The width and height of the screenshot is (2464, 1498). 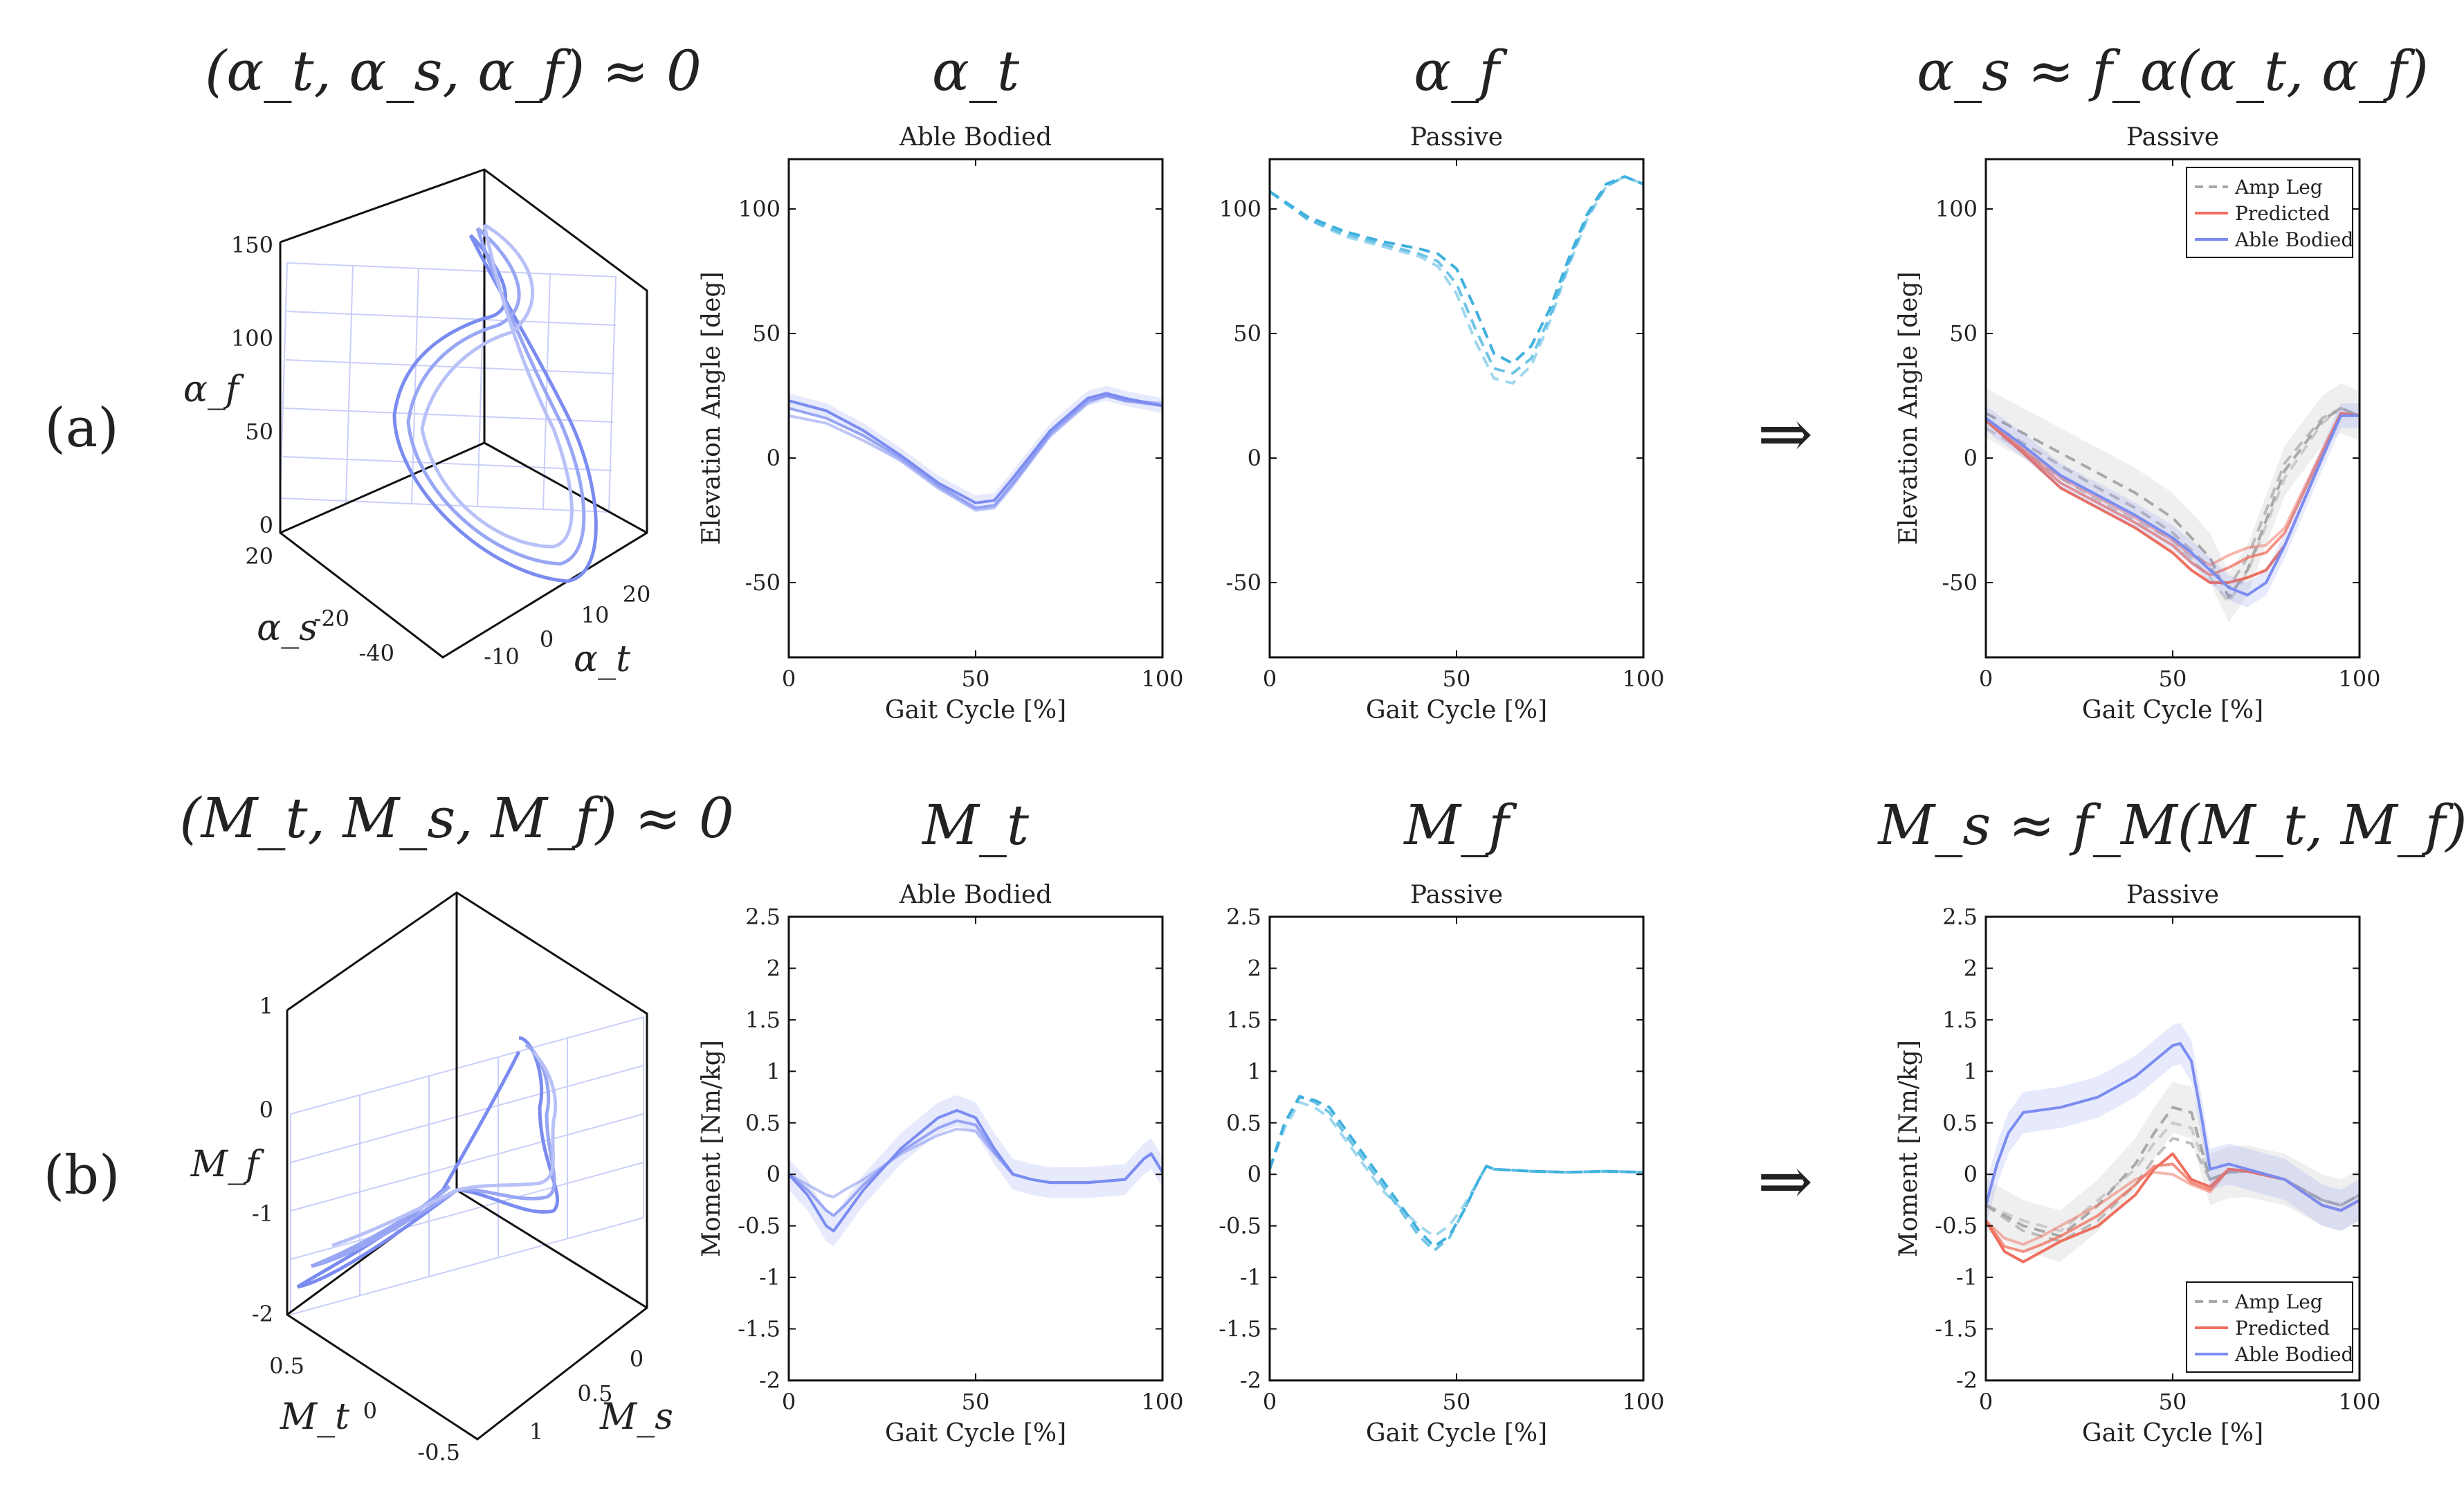 What do you see at coordinates (262, 1314) in the screenshot?
I see `surface-3d-b-vtick: -2` at bounding box center [262, 1314].